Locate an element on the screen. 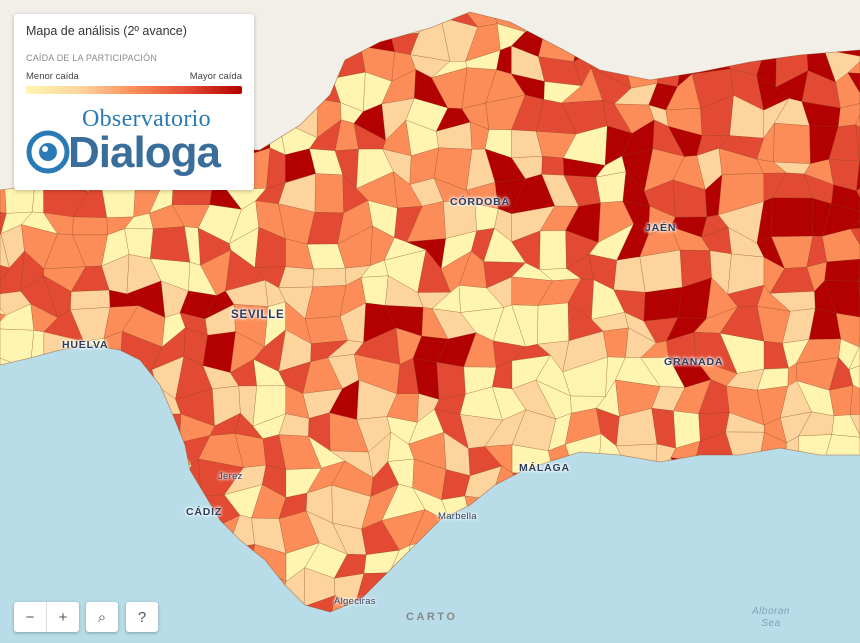 The width and height of the screenshot is (860, 643). city-label-huelva: HUELVA is located at coordinates (85, 345).